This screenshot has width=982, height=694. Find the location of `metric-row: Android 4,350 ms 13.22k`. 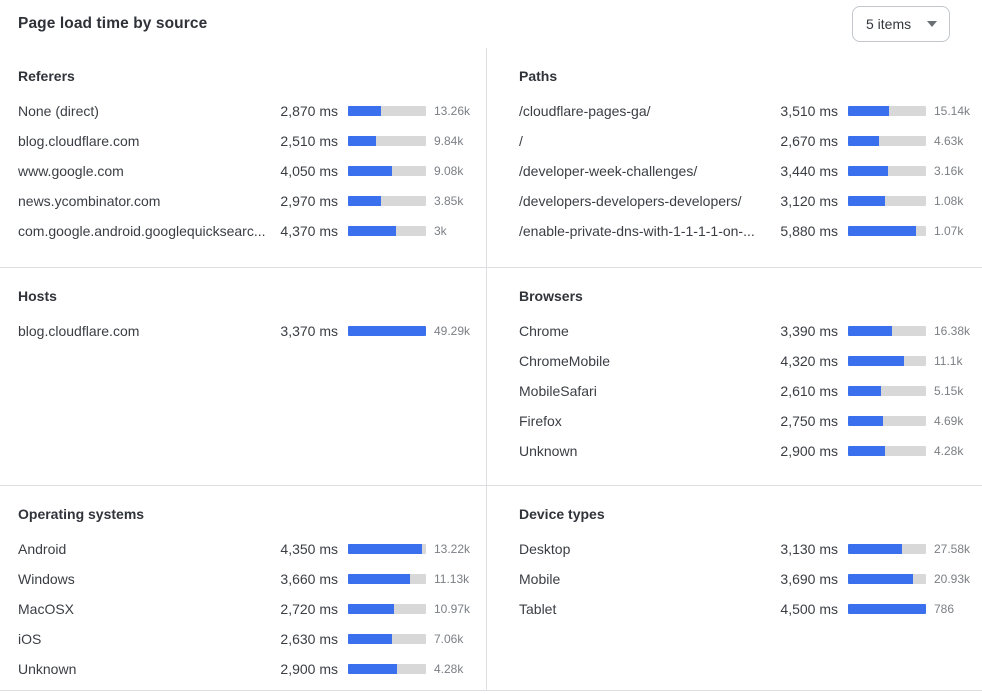

metric-row: Android 4,350 ms 13.22k is located at coordinates (244, 549).